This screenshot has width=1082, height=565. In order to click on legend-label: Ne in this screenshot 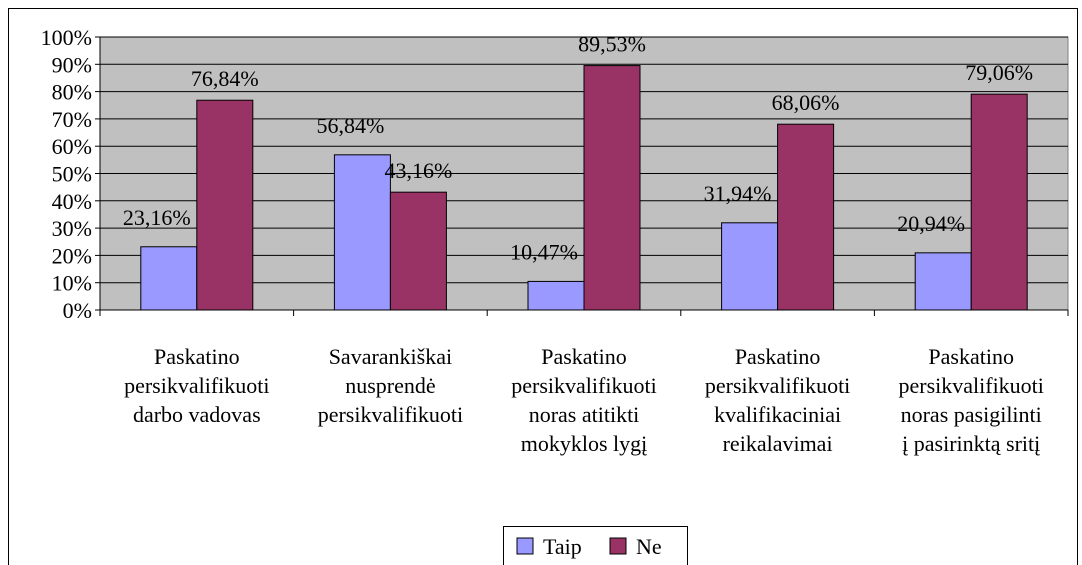, I will do `click(649, 546)`.